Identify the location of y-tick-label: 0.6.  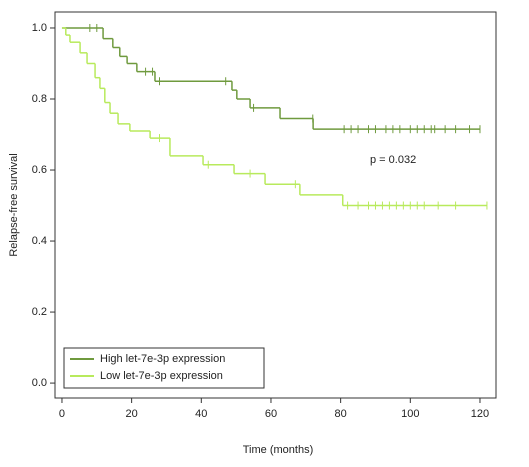
(39, 170).